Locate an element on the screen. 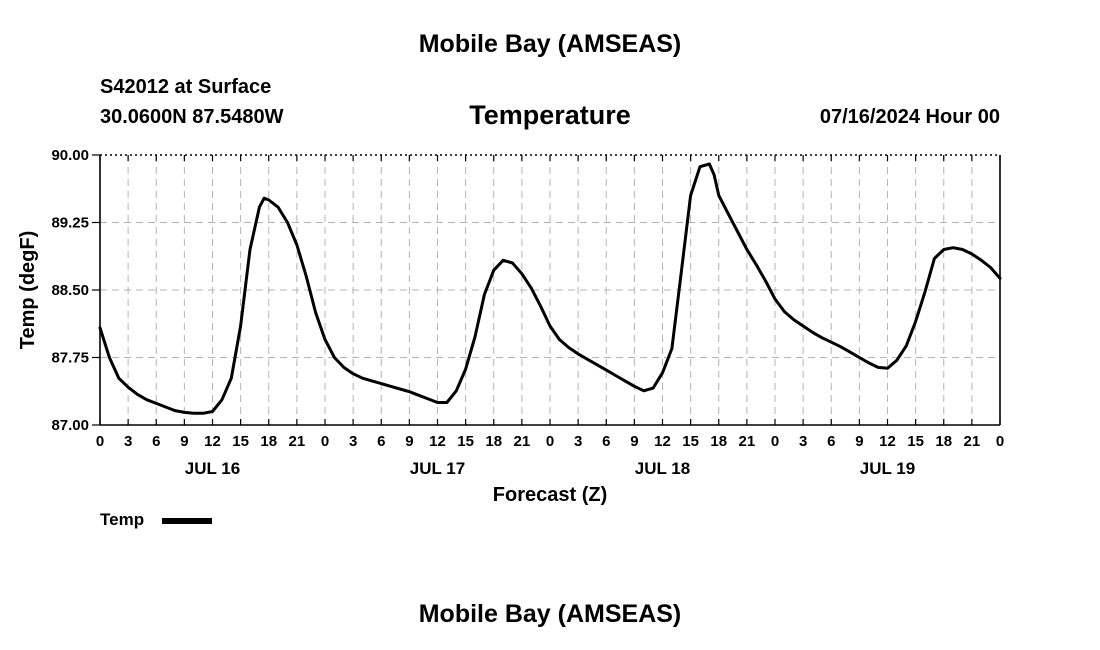  x-axis-title: Forecast (Z) is located at coordinates (550, 495).